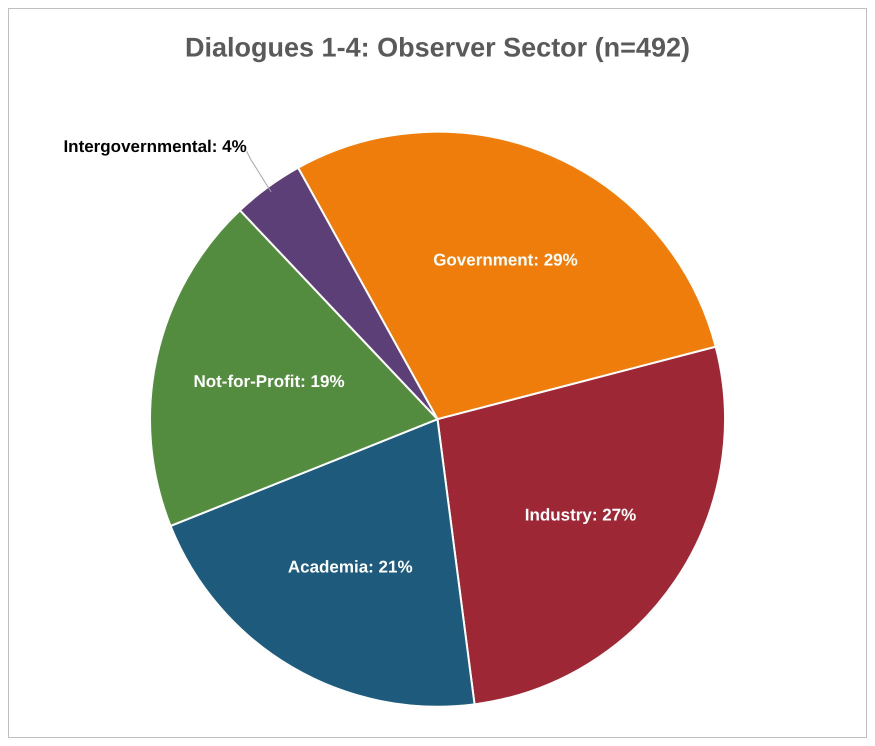 The image size is (875, 746). Describe the element at coordinates (437, 47) in the screenshot. I see `chart-title: Dialogues 1-4: Observer Sector (n=492)` at that location.